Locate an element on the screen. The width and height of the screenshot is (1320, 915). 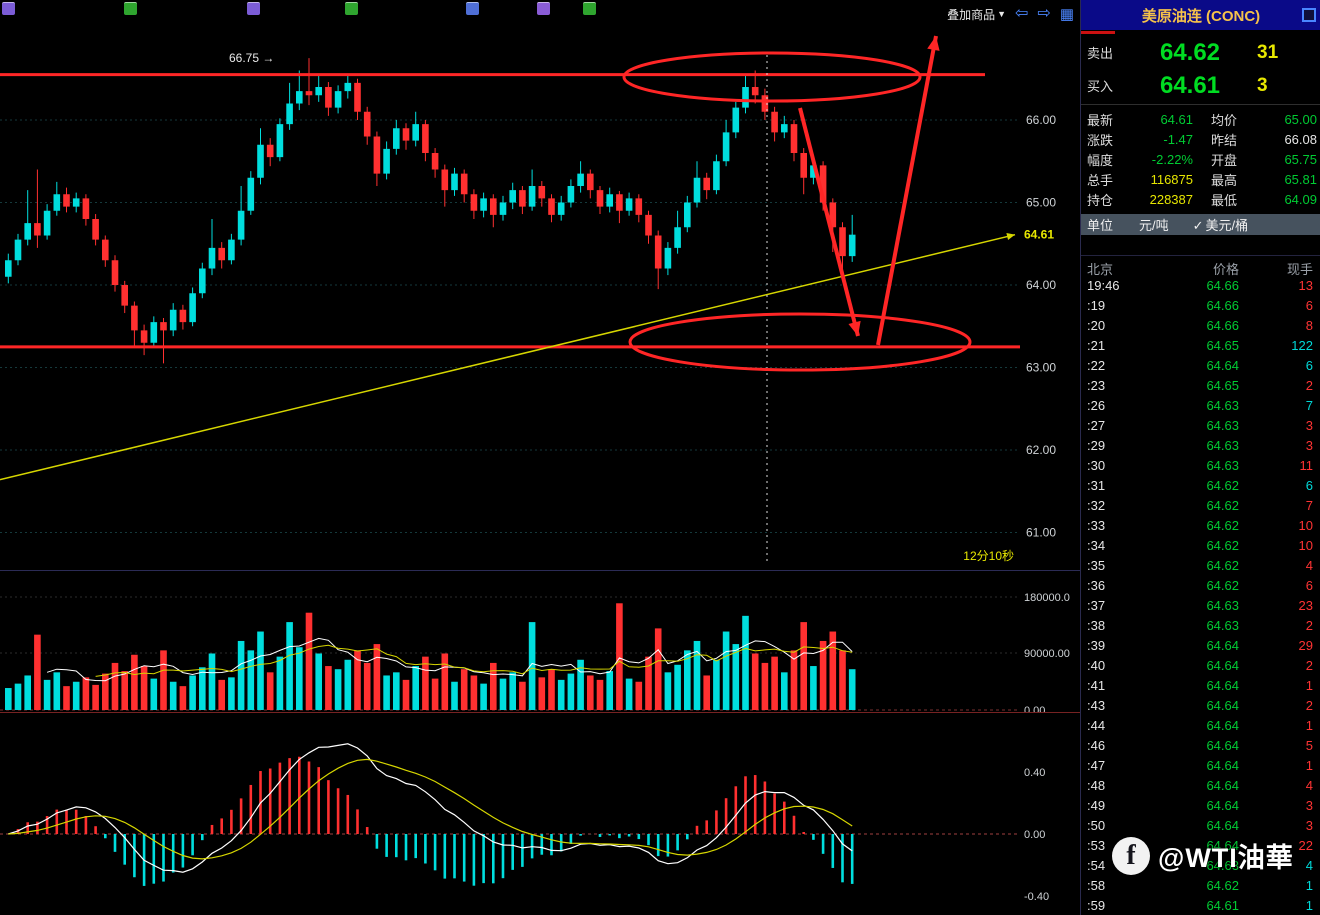
tick-row: :34 64.62 10 is located at coordinates (1200, 546).